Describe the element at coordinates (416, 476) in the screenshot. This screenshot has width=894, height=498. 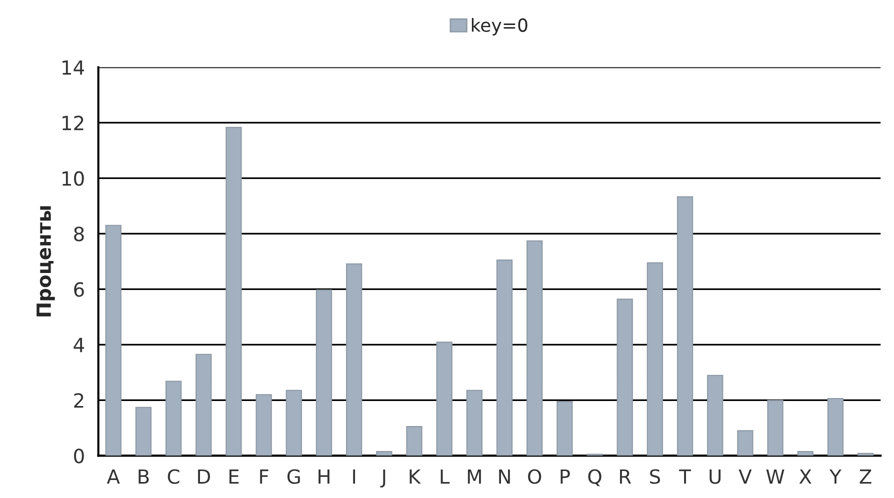
I see `x-tick-label: K` at that location.